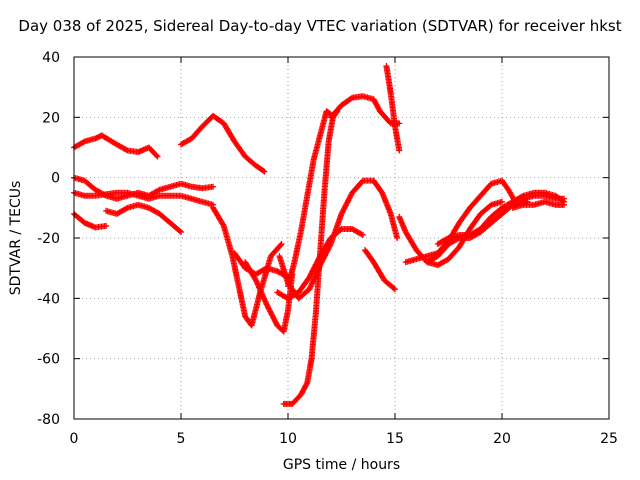  What do you see at coordinates (609, 439) in the screenshot?
I see `x-tick-label: 25` at bounding box center [609, 439].